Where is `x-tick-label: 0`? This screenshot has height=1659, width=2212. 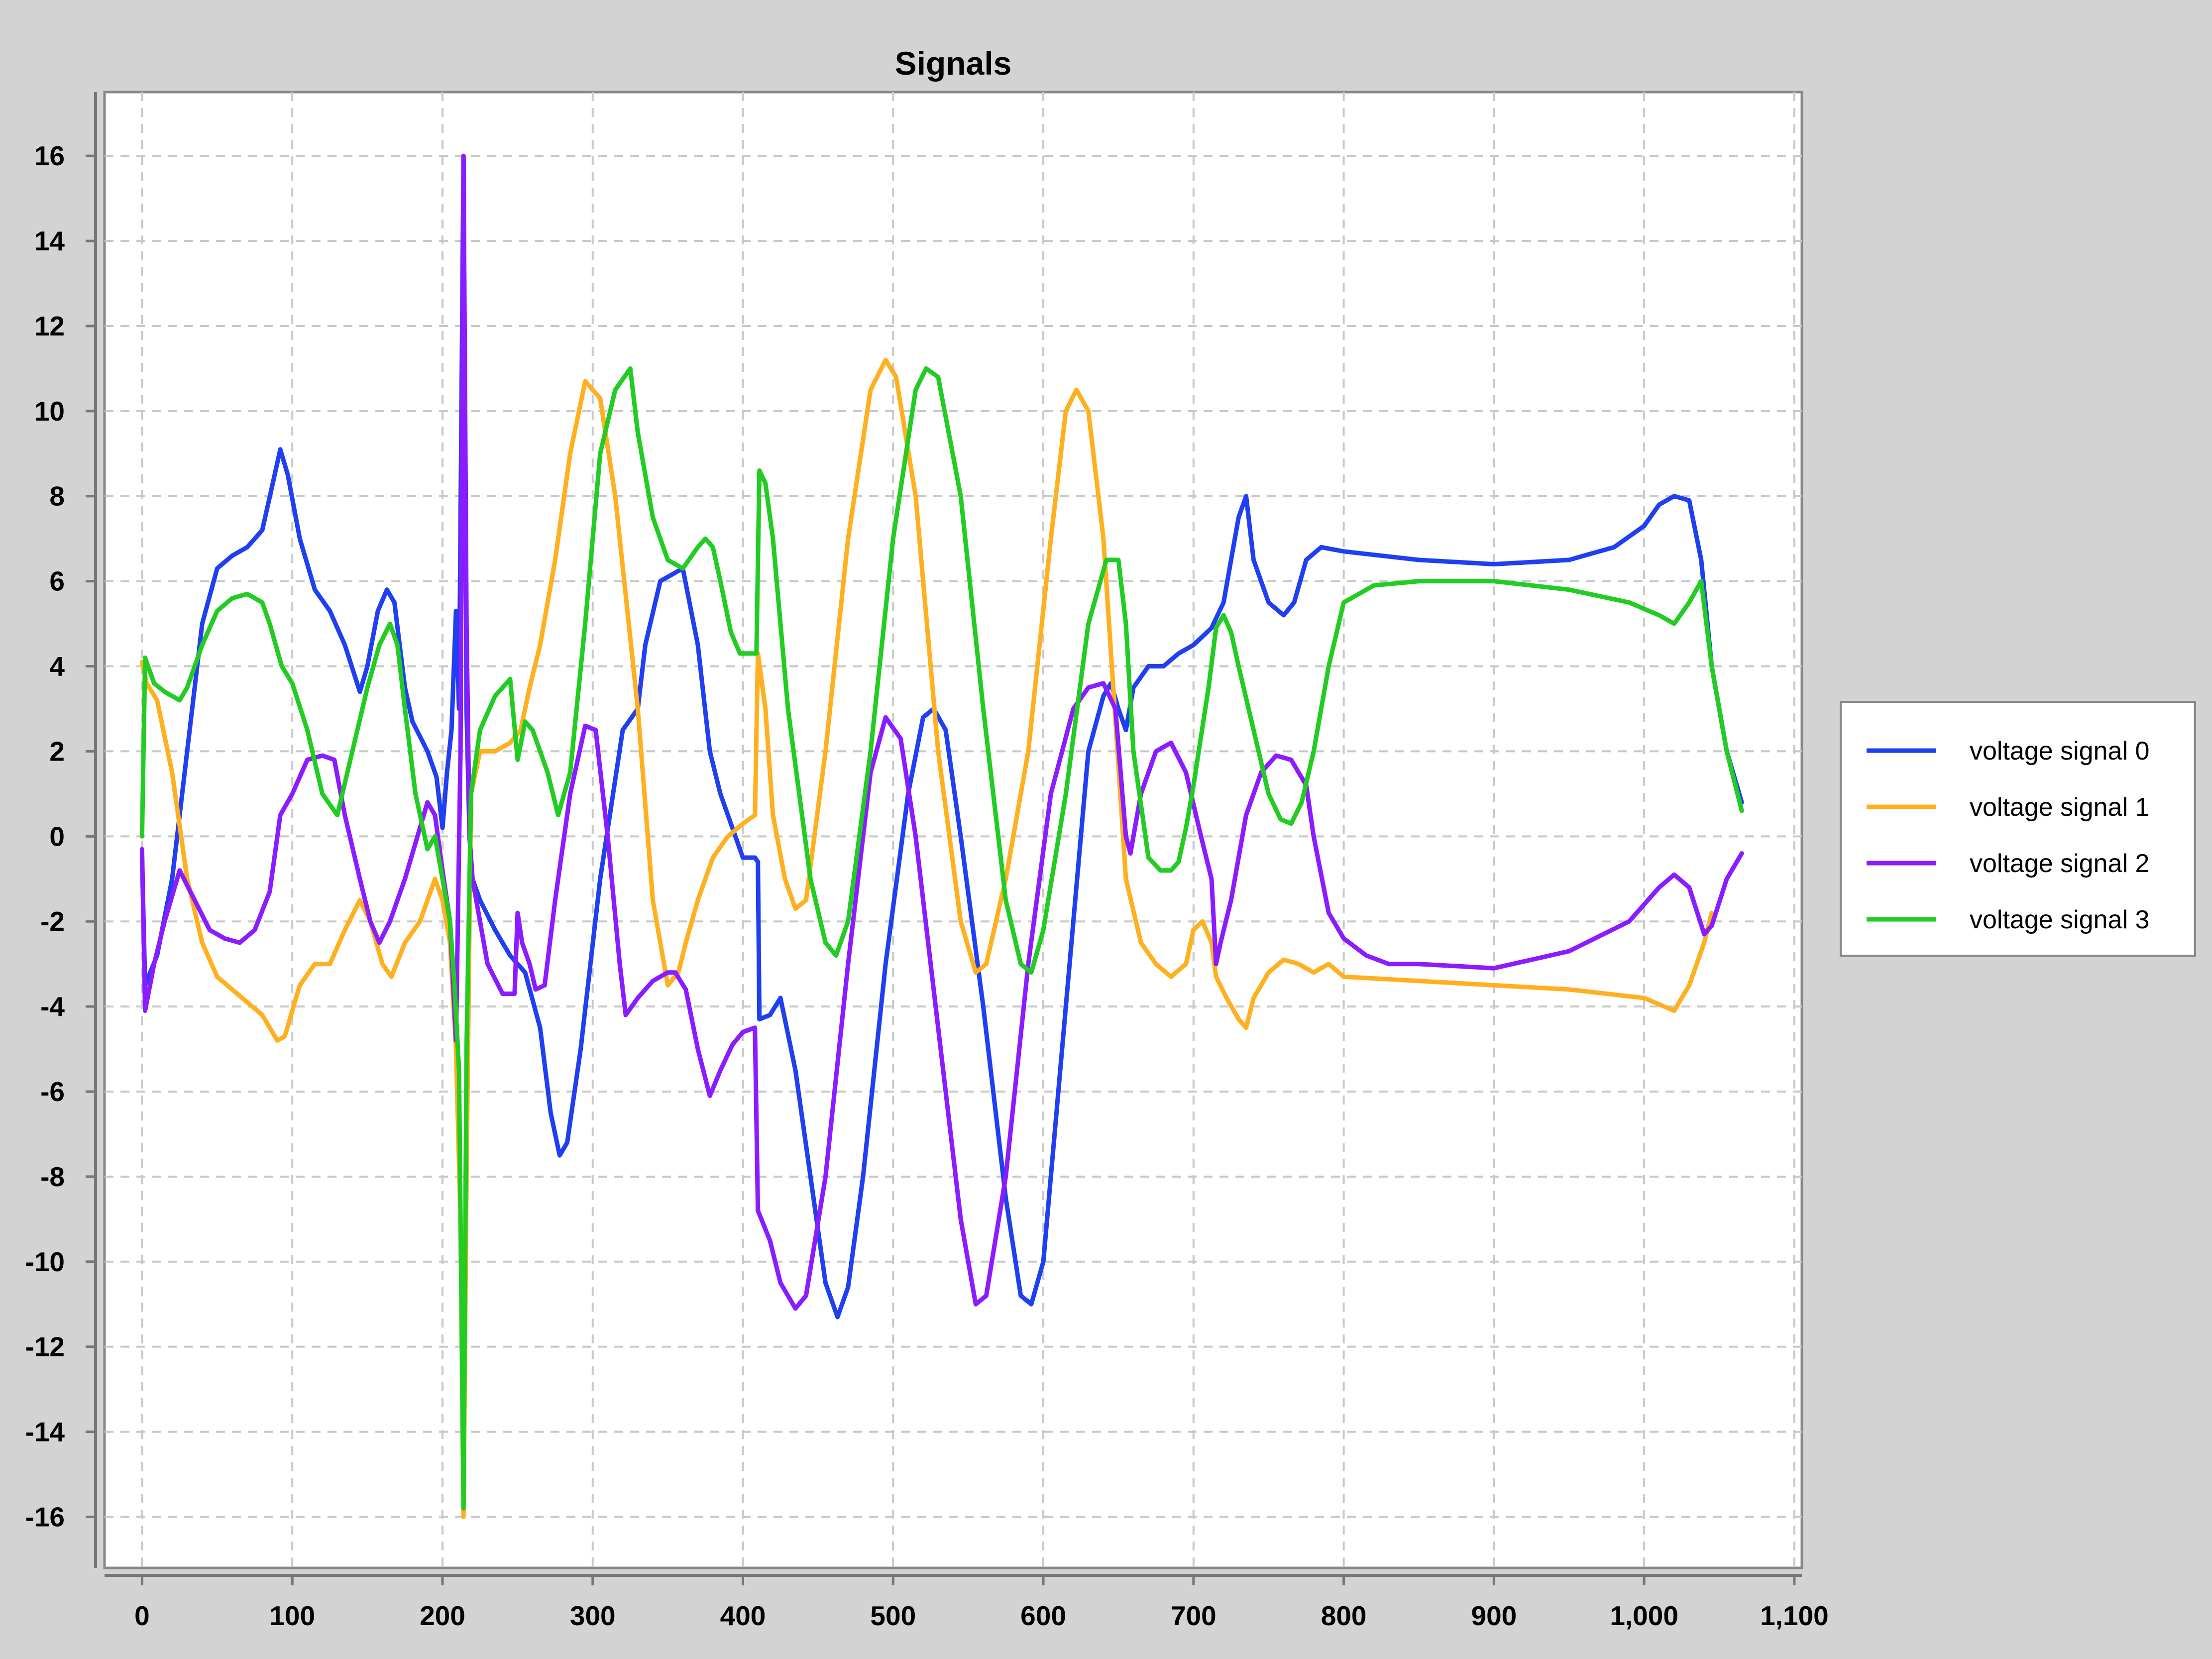
x-tick-label: 0 is located at coordinates (142, 1615).